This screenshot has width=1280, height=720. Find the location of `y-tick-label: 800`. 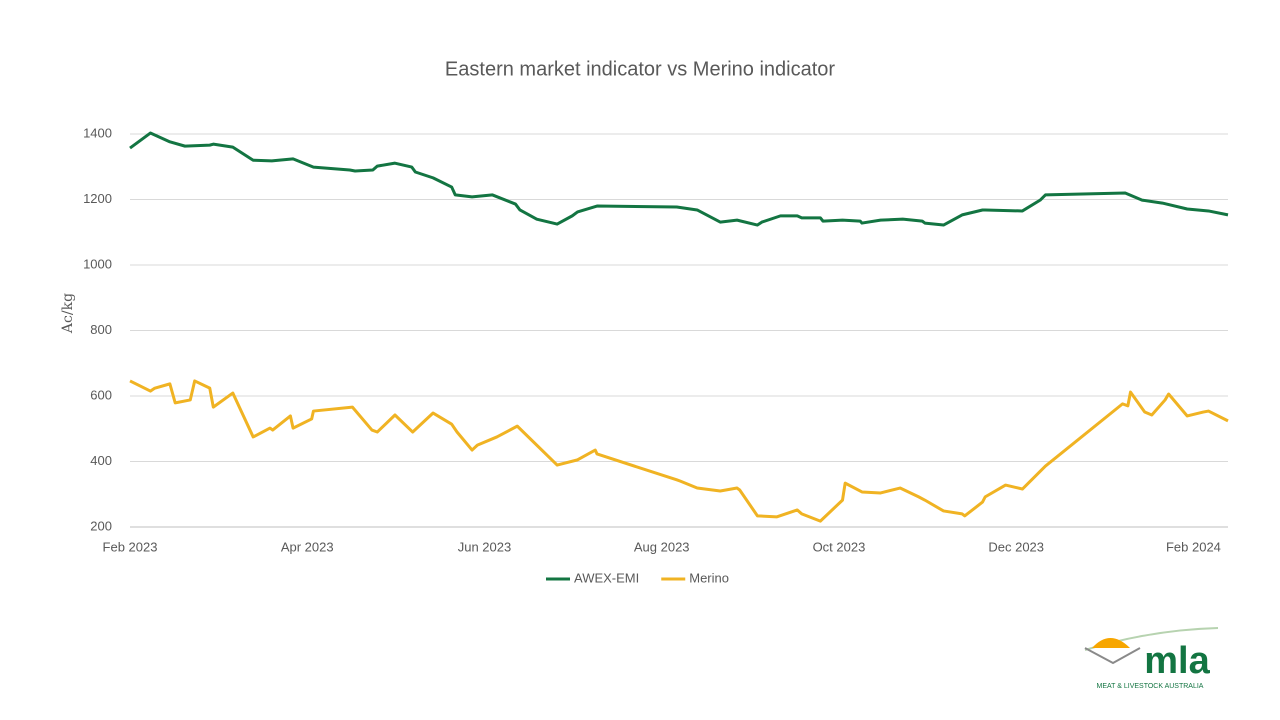

y-tick-label: 800 is located at coordinates (101, 329).